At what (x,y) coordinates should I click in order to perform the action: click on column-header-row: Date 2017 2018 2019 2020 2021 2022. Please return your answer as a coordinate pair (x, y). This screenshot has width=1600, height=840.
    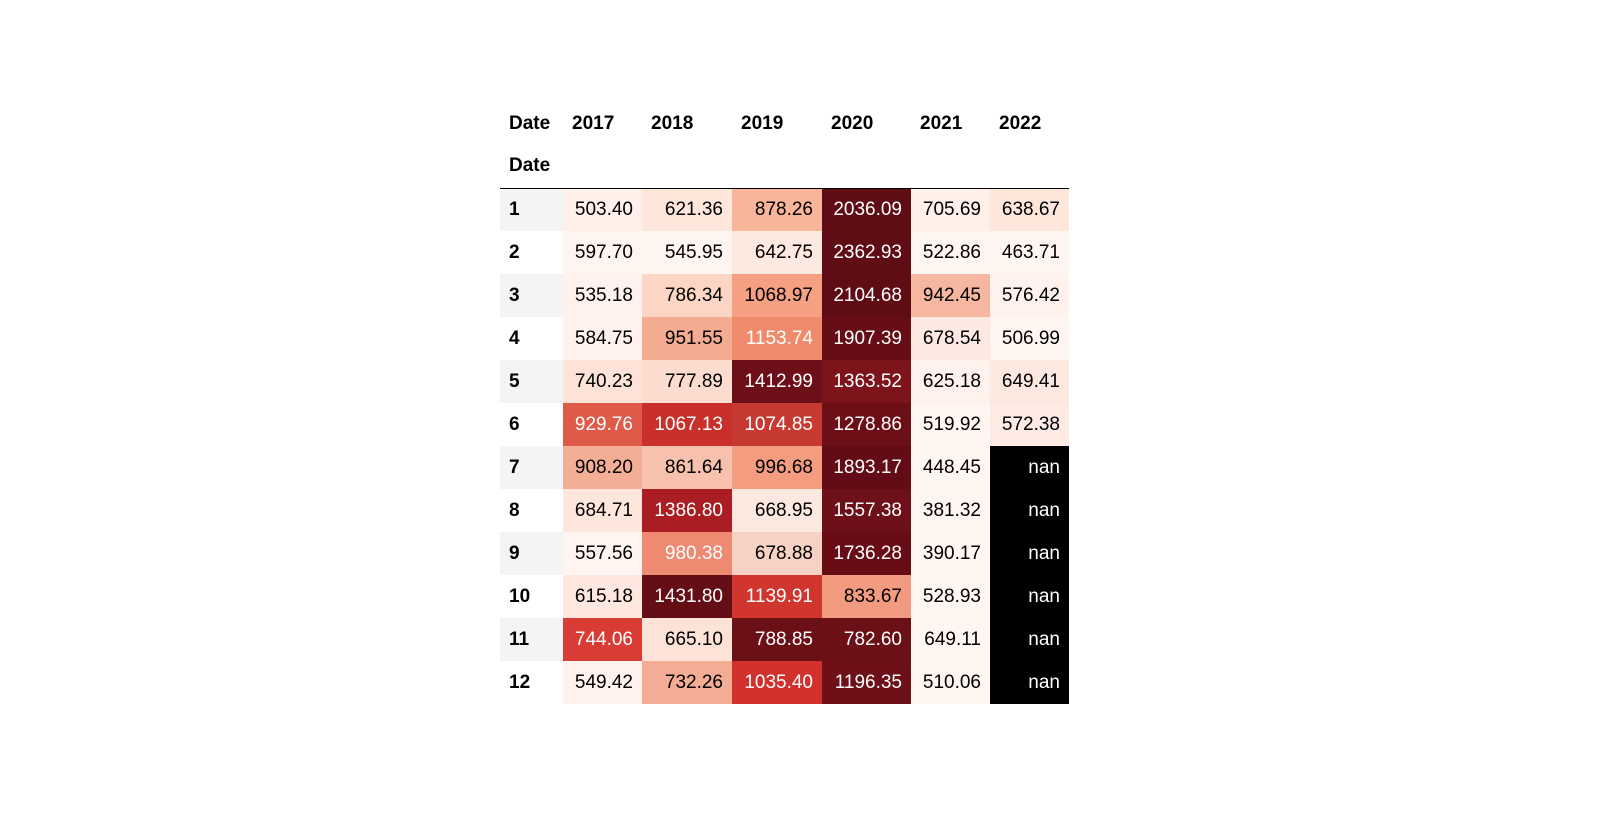
    Looking at the image, I should click on (784, 123).